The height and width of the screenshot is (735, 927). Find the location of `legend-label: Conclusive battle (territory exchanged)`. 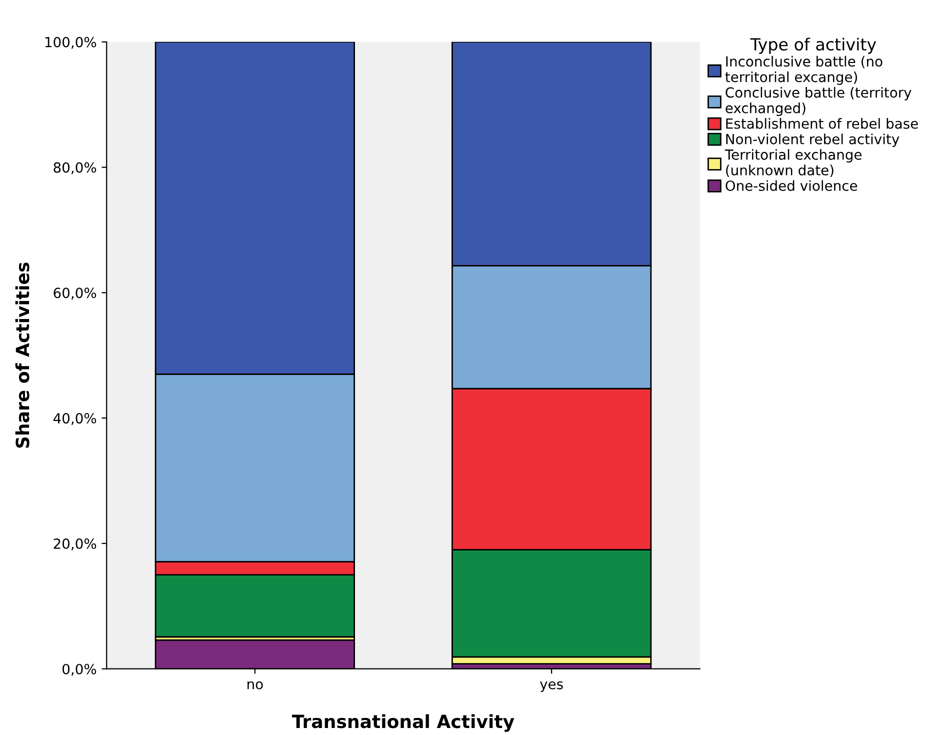

legend-label: Conclusive battle (territory exchanged) is located at coordinates (819, 101).